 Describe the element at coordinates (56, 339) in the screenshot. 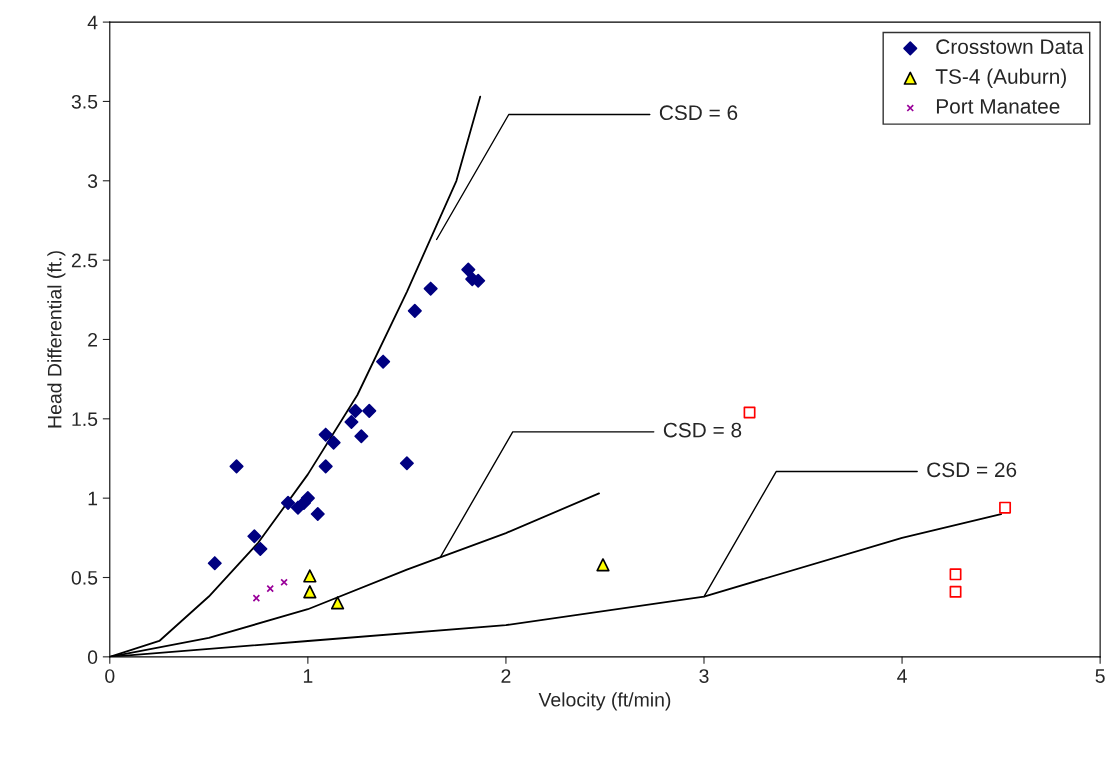

I see `y-axis-title: Head Differential (ft.)` at that location.